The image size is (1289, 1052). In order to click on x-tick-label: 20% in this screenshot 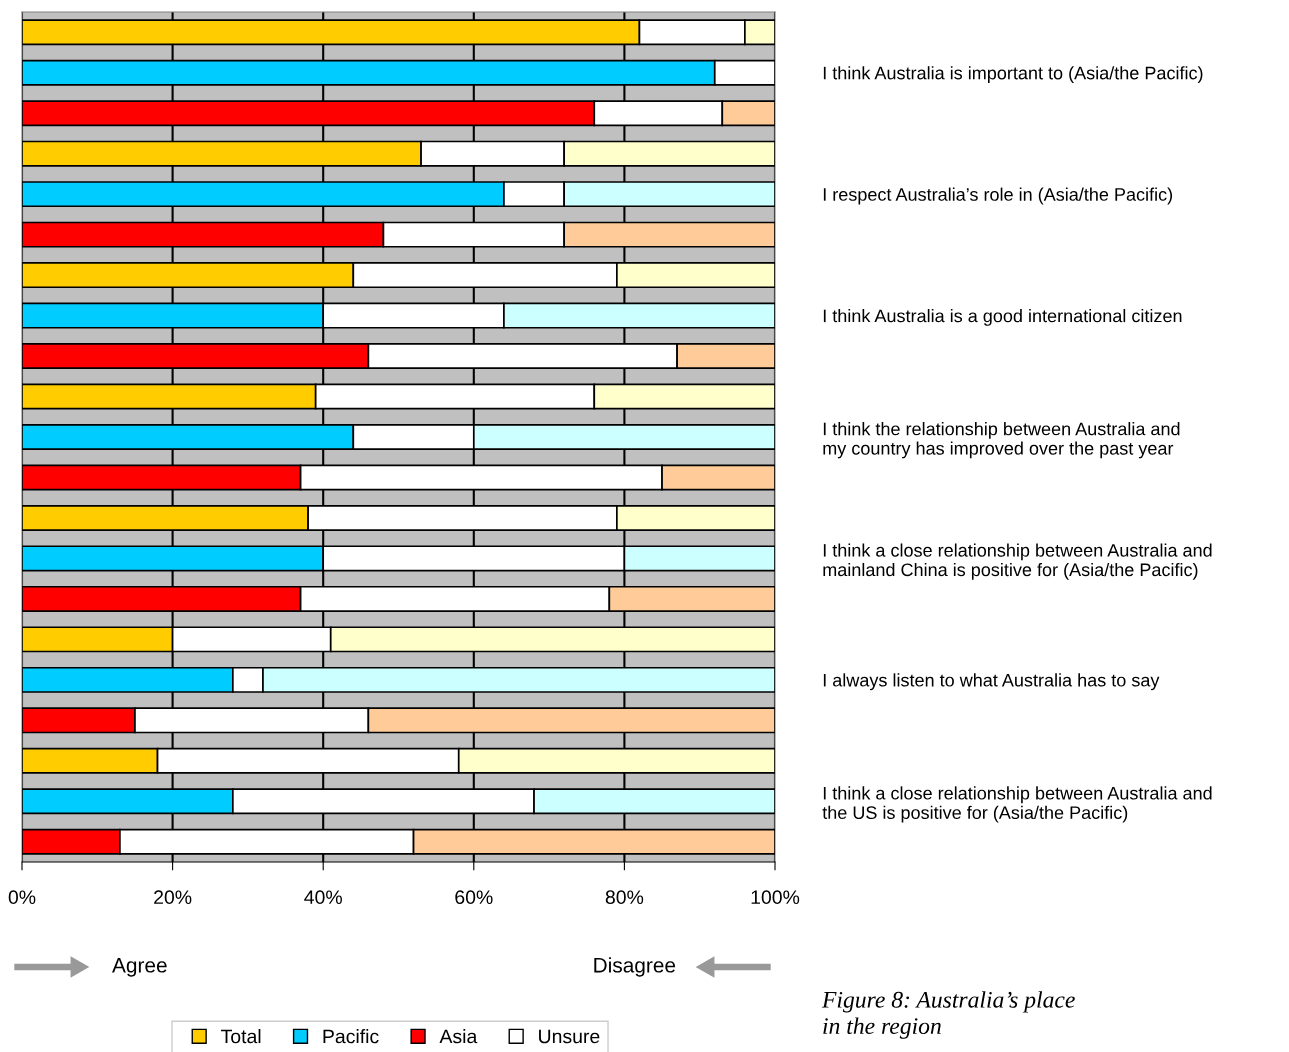, I will do `click(173, 897)`.